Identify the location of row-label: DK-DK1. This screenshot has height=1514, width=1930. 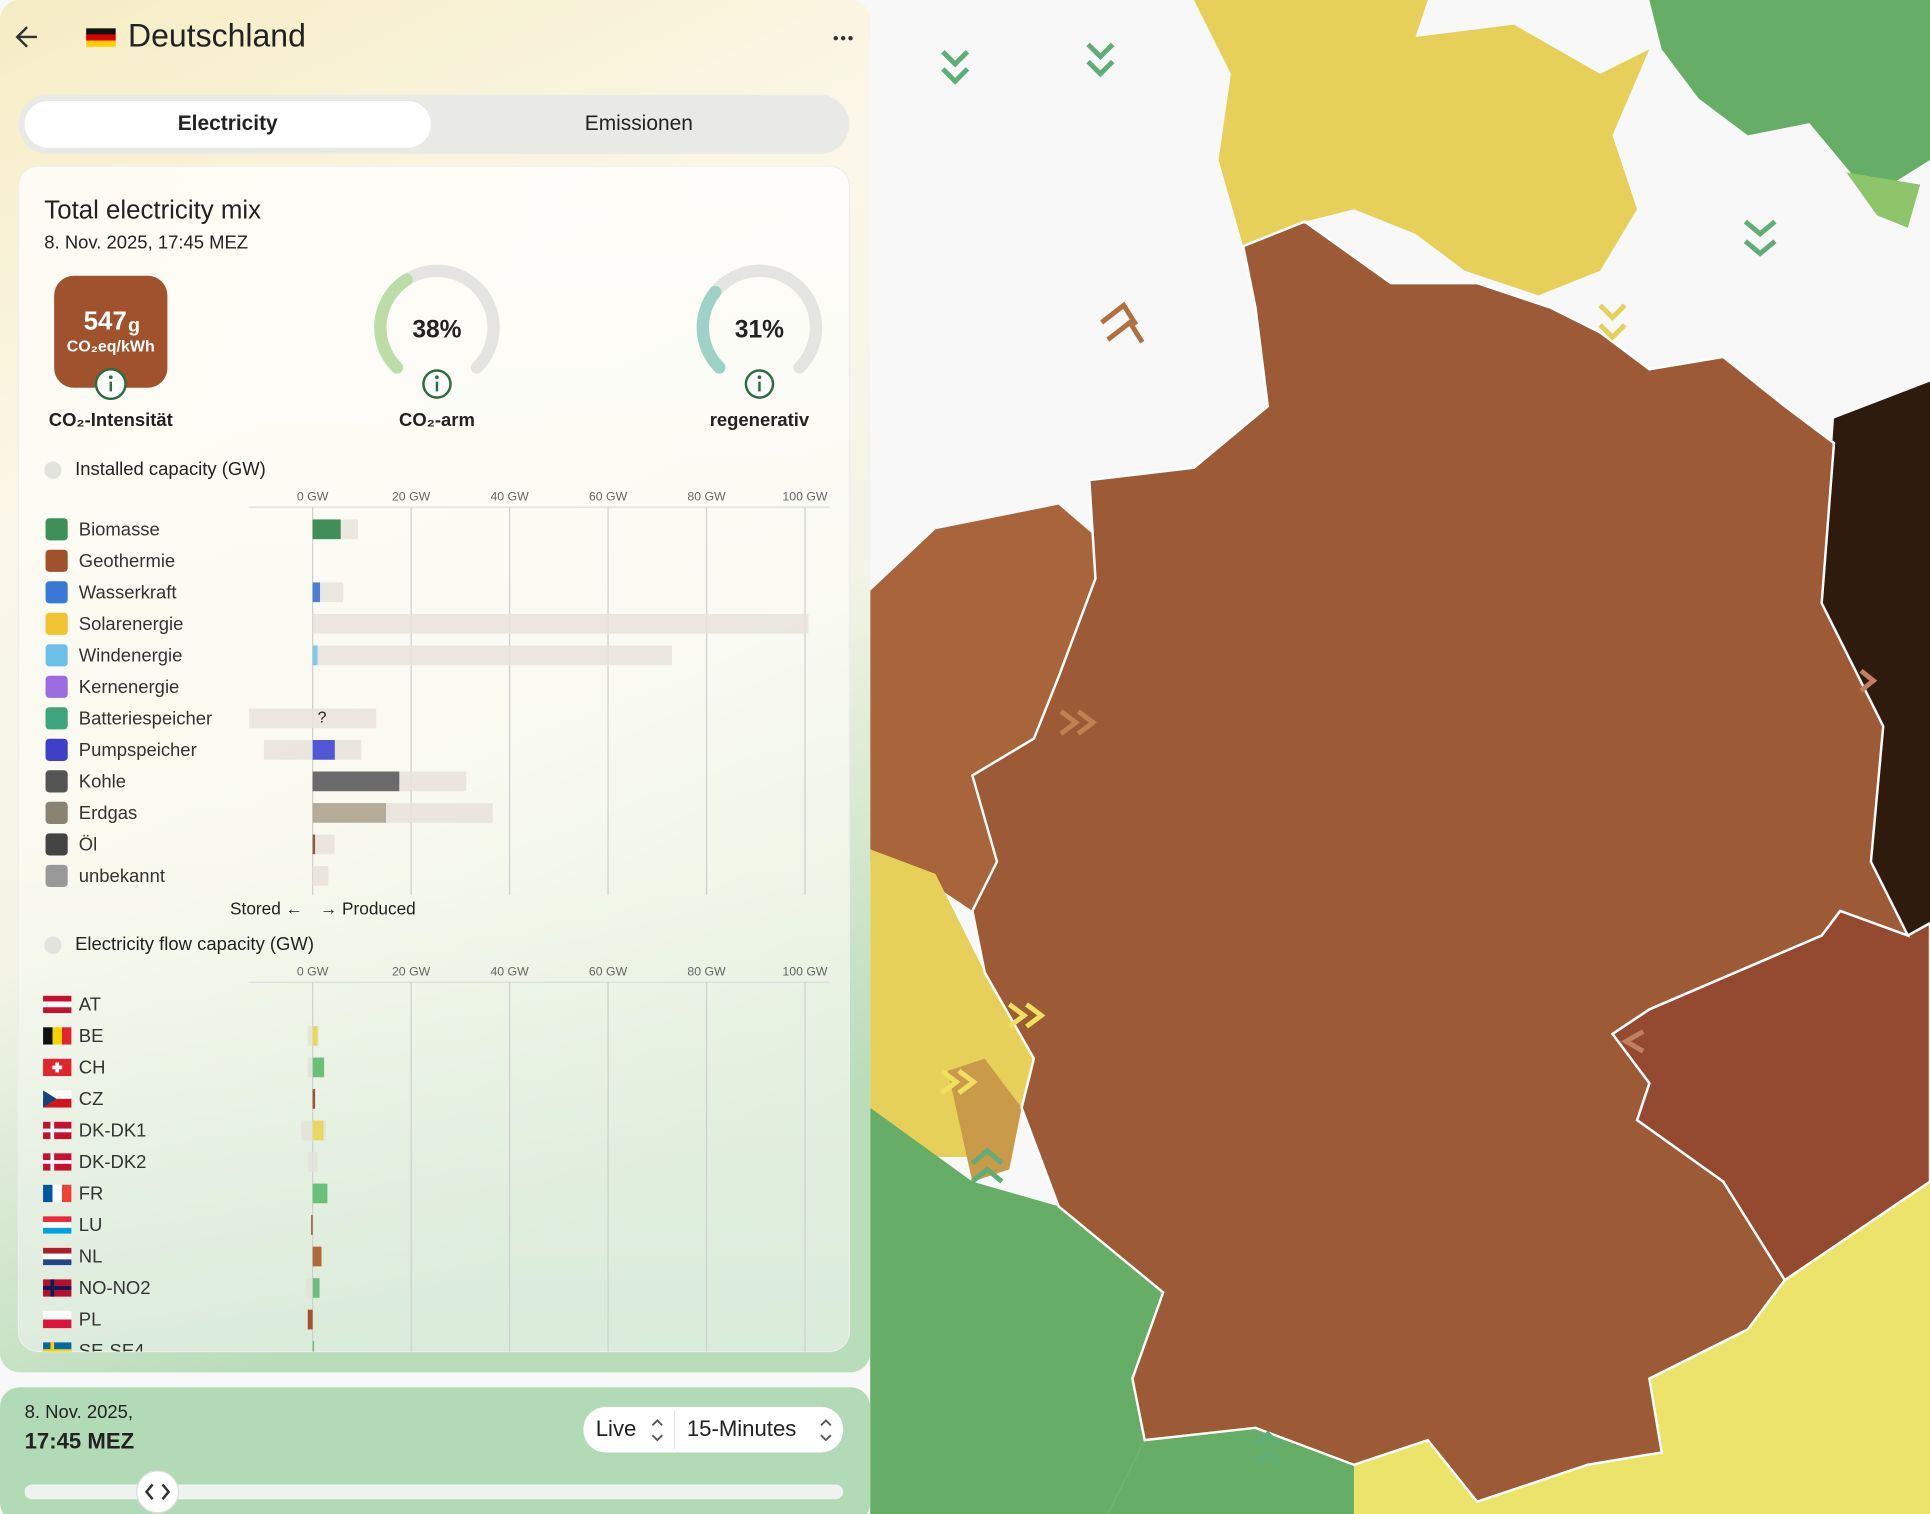
(113, 1130).